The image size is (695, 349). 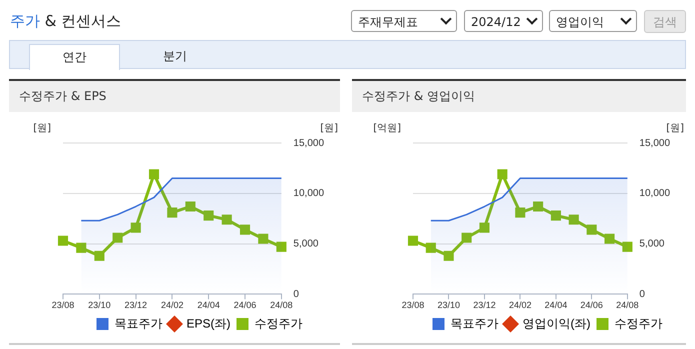 What do you see at coordinates (665, 21) in the screenshot?
I see `text: 검색` at bounding box center [665, 21].